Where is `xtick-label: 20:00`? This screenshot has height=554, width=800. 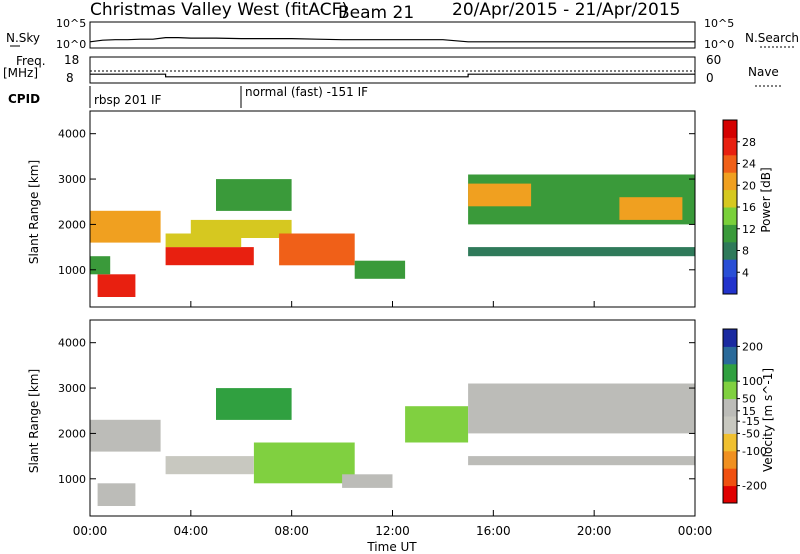
xtick-label: 20:00 is located at coordinates (594, 531).